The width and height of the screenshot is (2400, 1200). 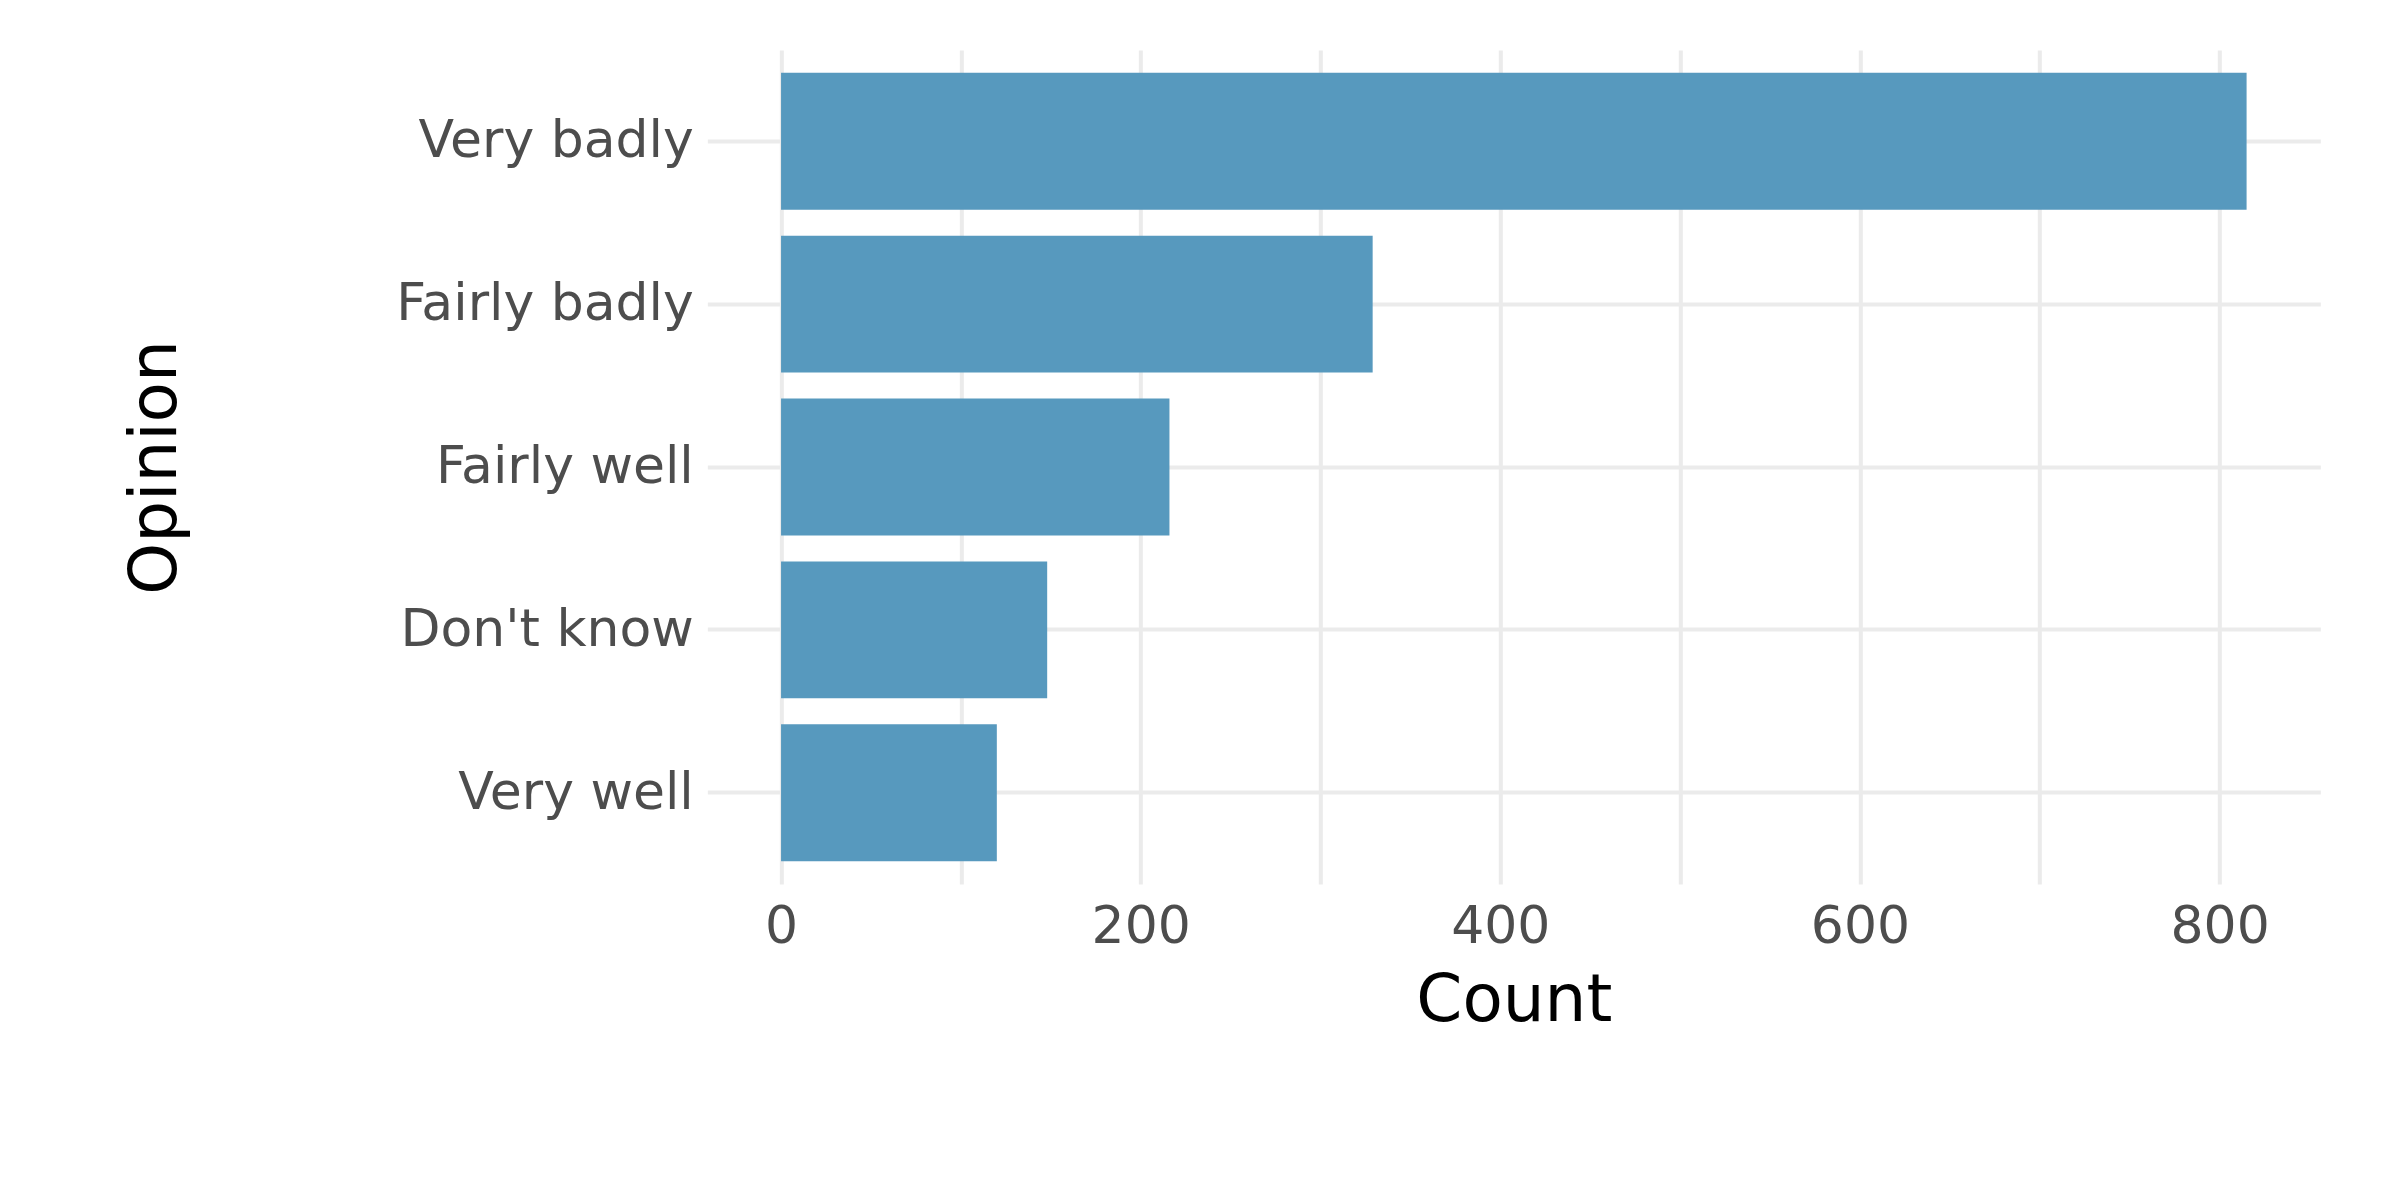 I want to click on x-tick-label: 800, so click(x=2220, y=925).